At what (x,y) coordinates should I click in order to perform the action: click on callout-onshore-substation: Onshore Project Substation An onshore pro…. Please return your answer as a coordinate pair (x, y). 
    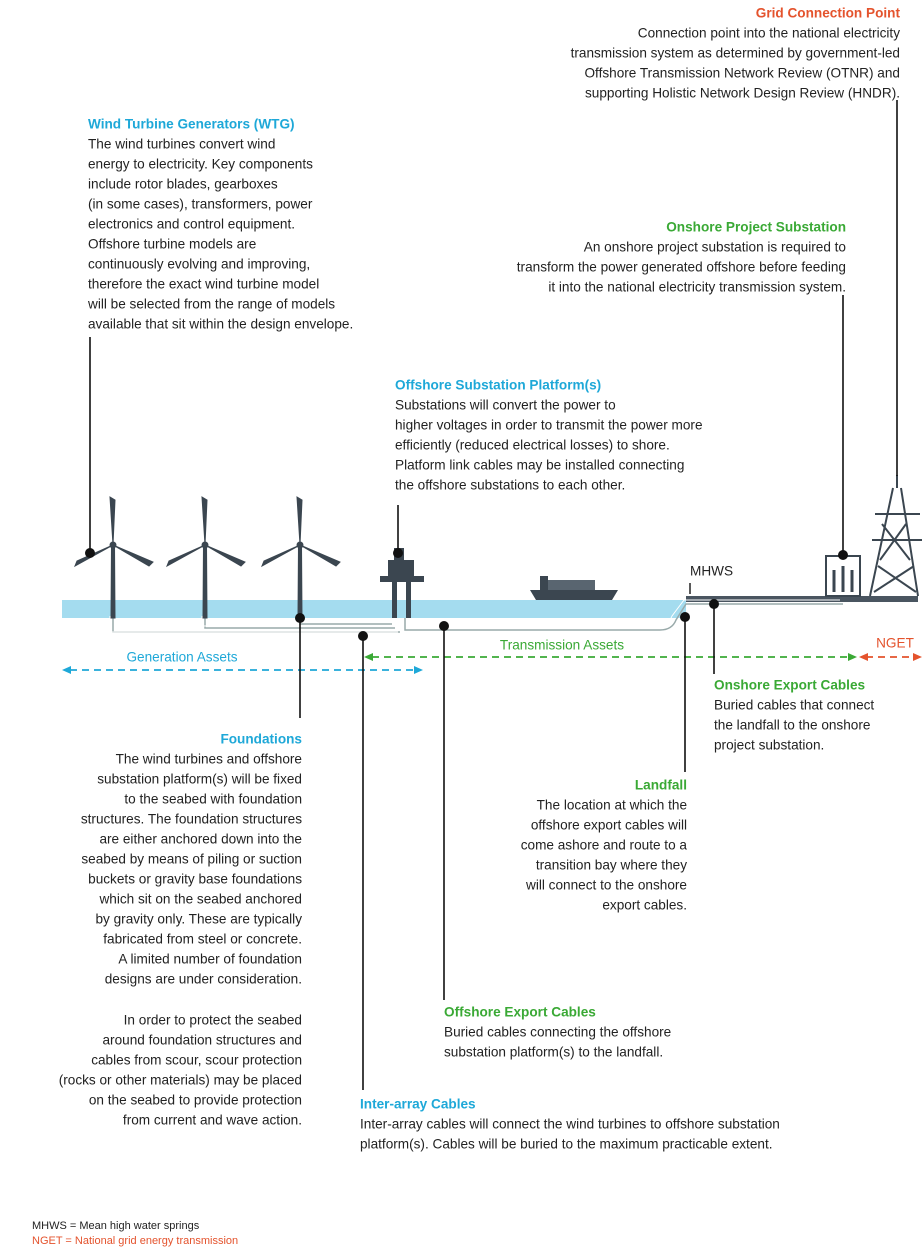
    Looking at the image, I should click on (681, 257).